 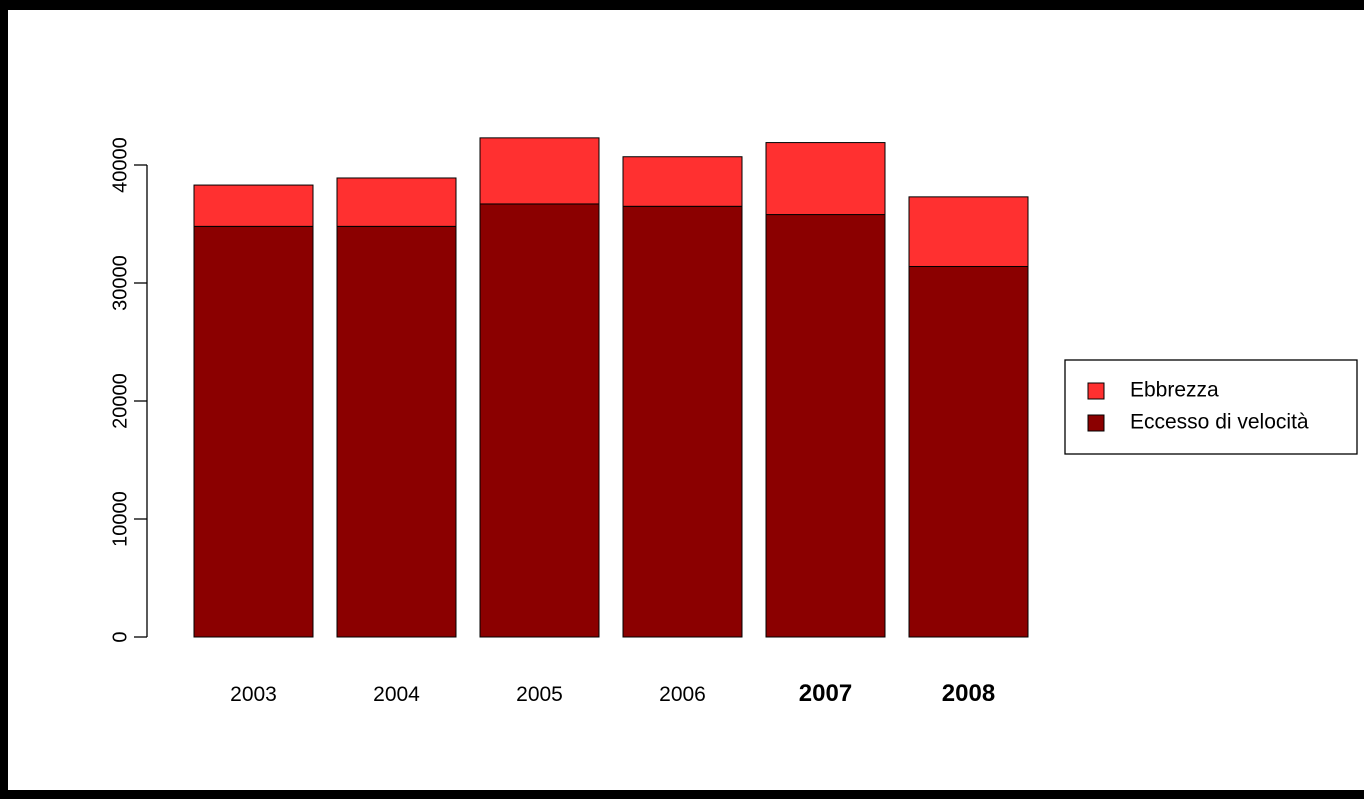 I want to click on bar-segment-eccesso-2008, so click(x=968, y=451).